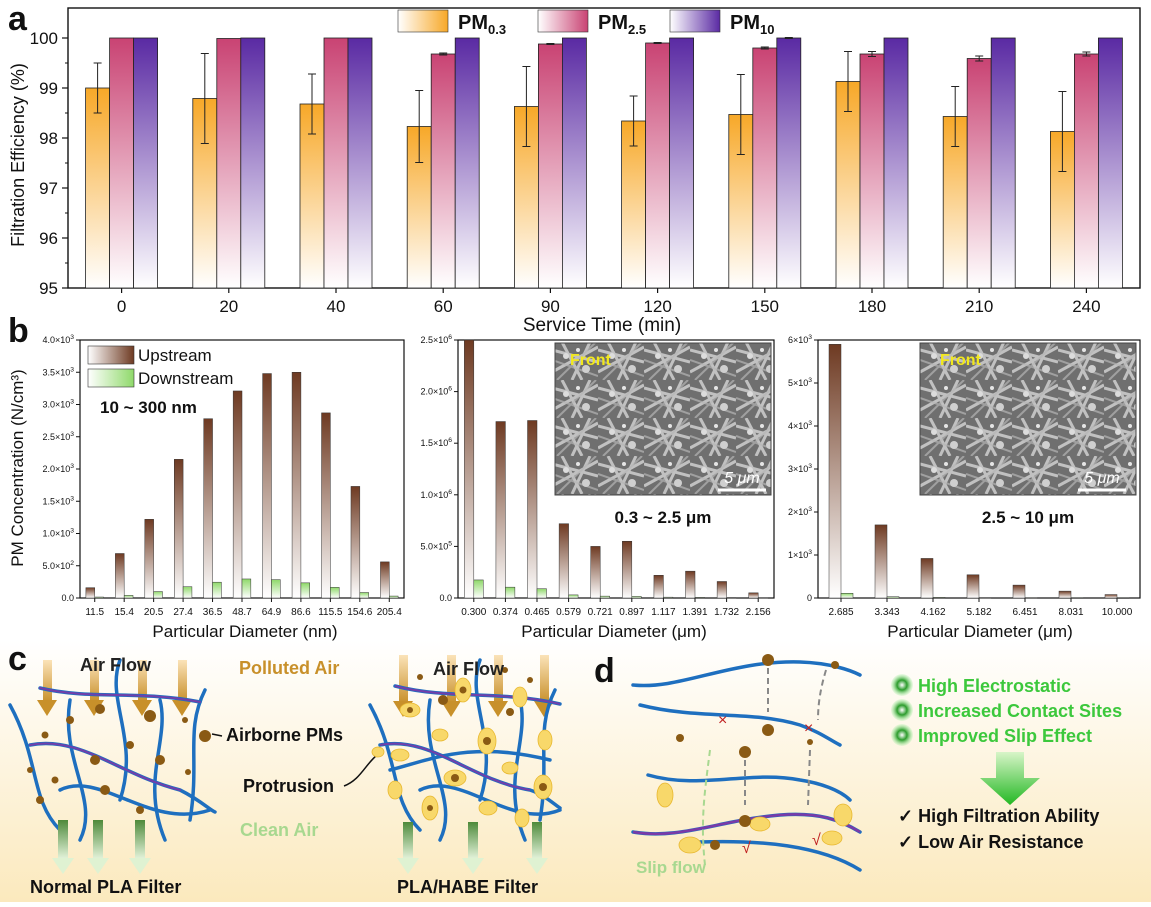  I want to click on y-tick-label: 6×10³, so click(800, 339).